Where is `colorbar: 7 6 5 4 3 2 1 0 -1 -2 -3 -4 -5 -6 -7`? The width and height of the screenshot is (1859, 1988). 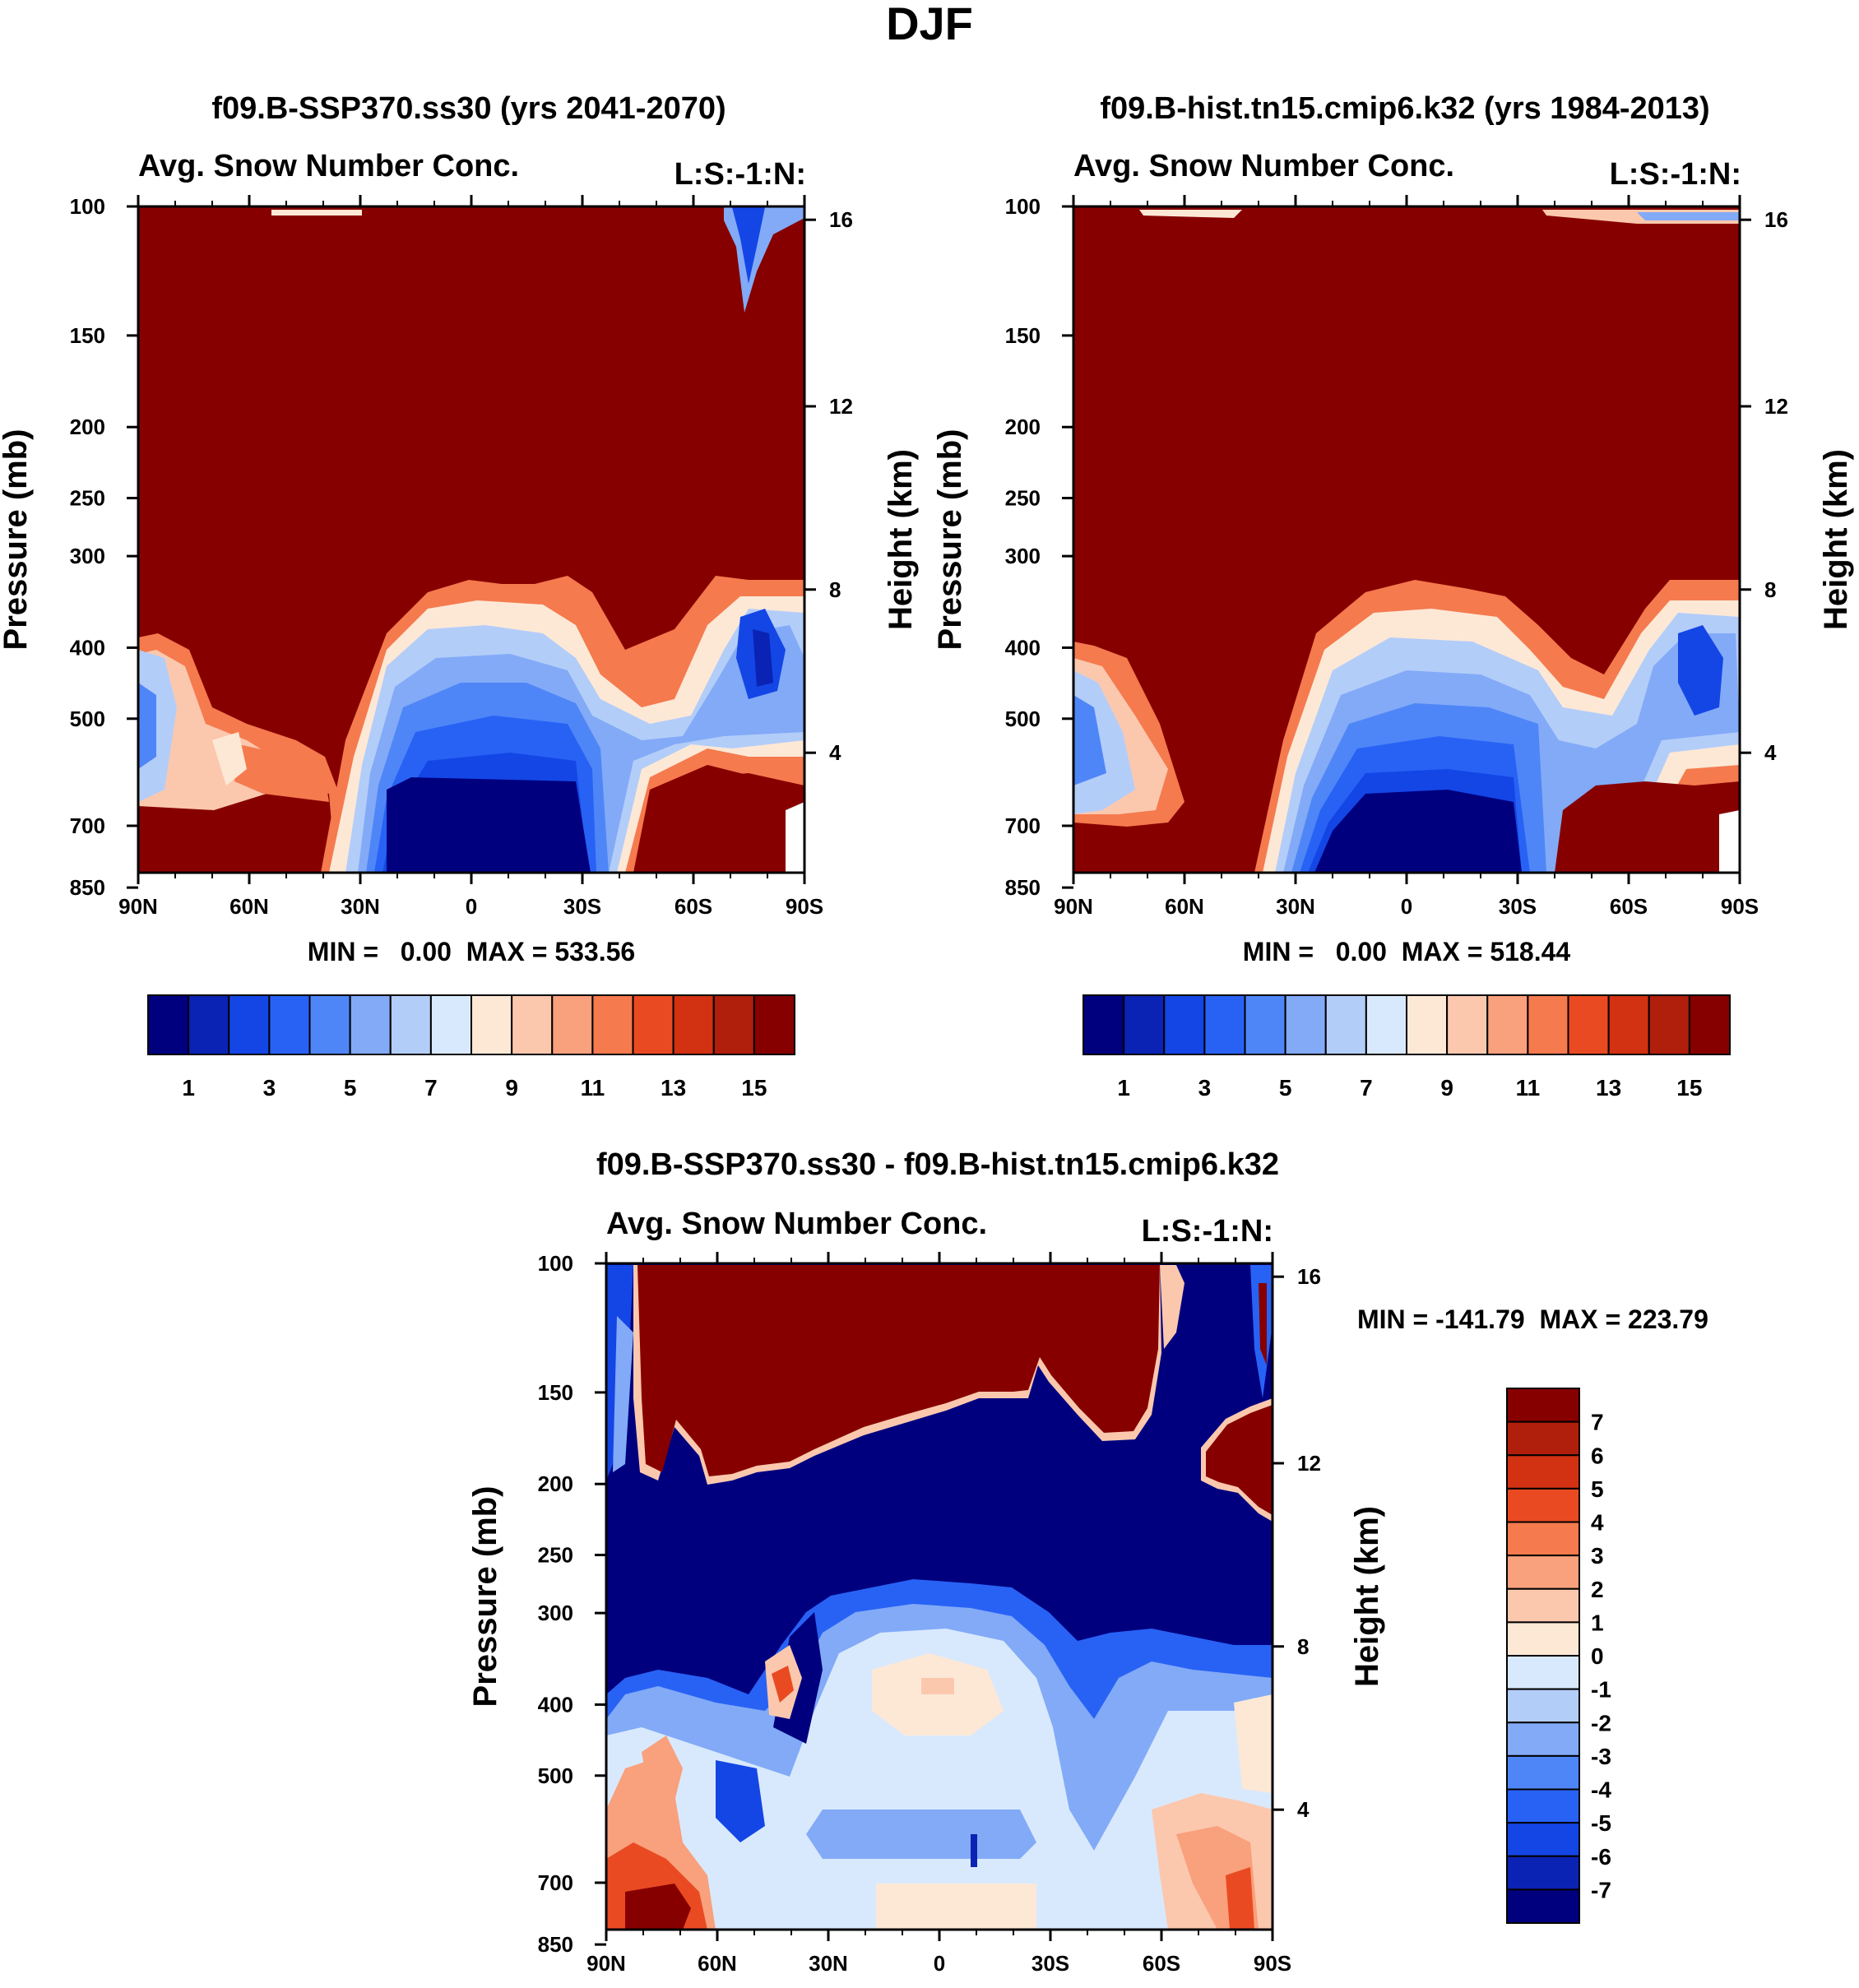 colorbar: 7 6 5 4 3 2 1 0 -1 -2 -3 -4 -5 -6 -7 is located at coordinates (1558, 1656).